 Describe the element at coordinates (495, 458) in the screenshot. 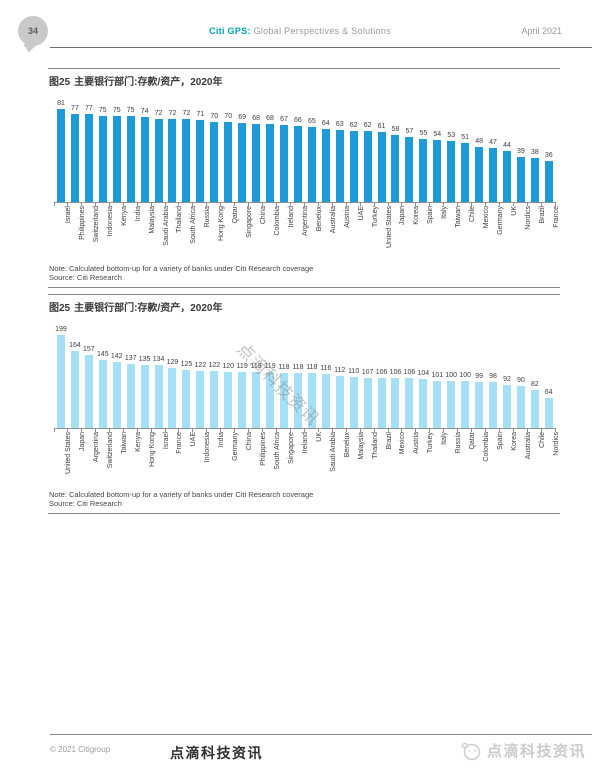

I see `x-axis-category: Spain` at that location.